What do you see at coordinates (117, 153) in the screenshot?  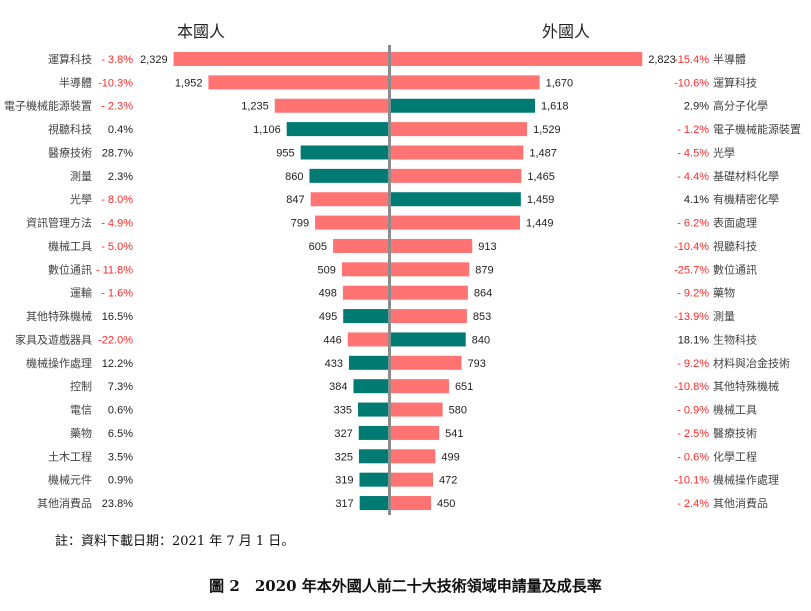 I see `growth-label: 28.7%` at bounding box center [117, 153].